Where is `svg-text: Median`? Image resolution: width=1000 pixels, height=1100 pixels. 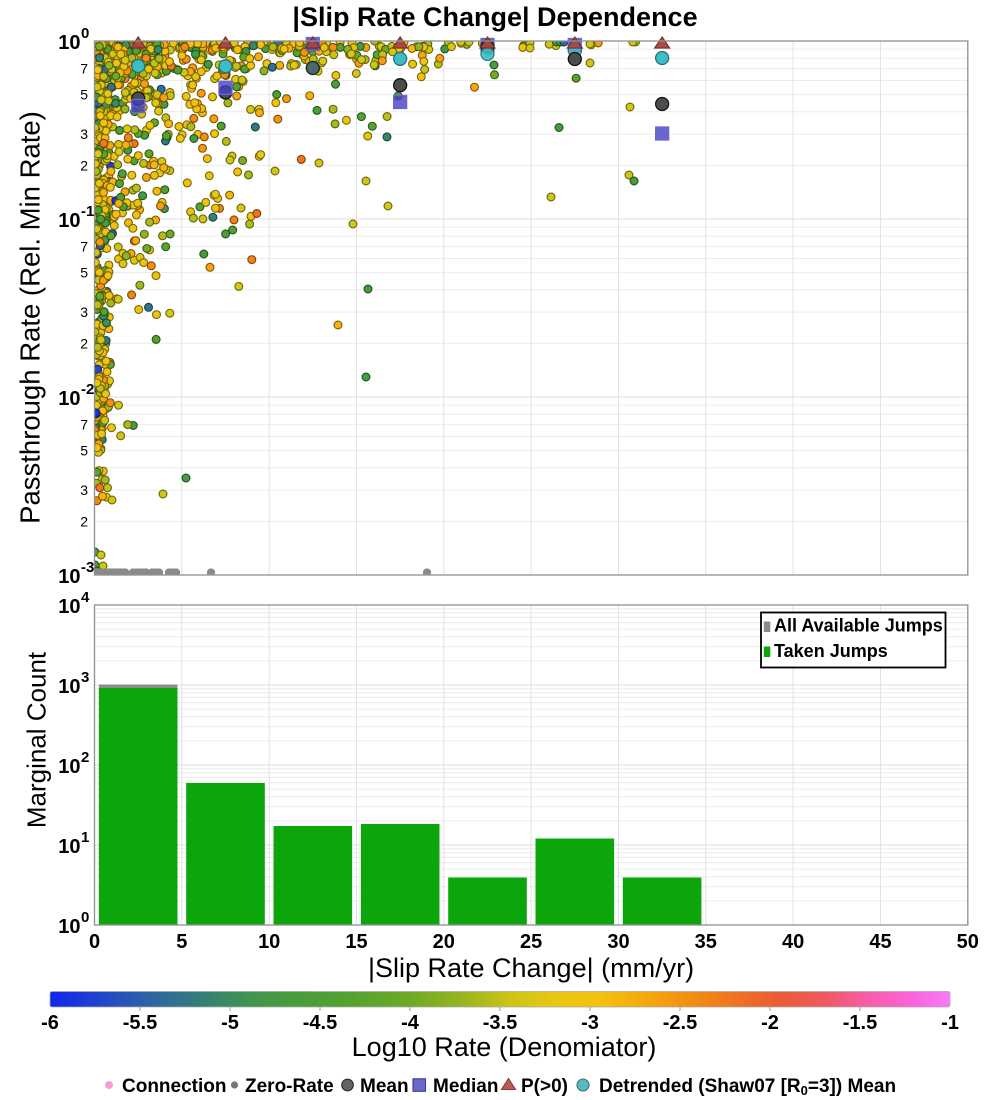
svg-text: Median is located at coordinates (465, 1086).